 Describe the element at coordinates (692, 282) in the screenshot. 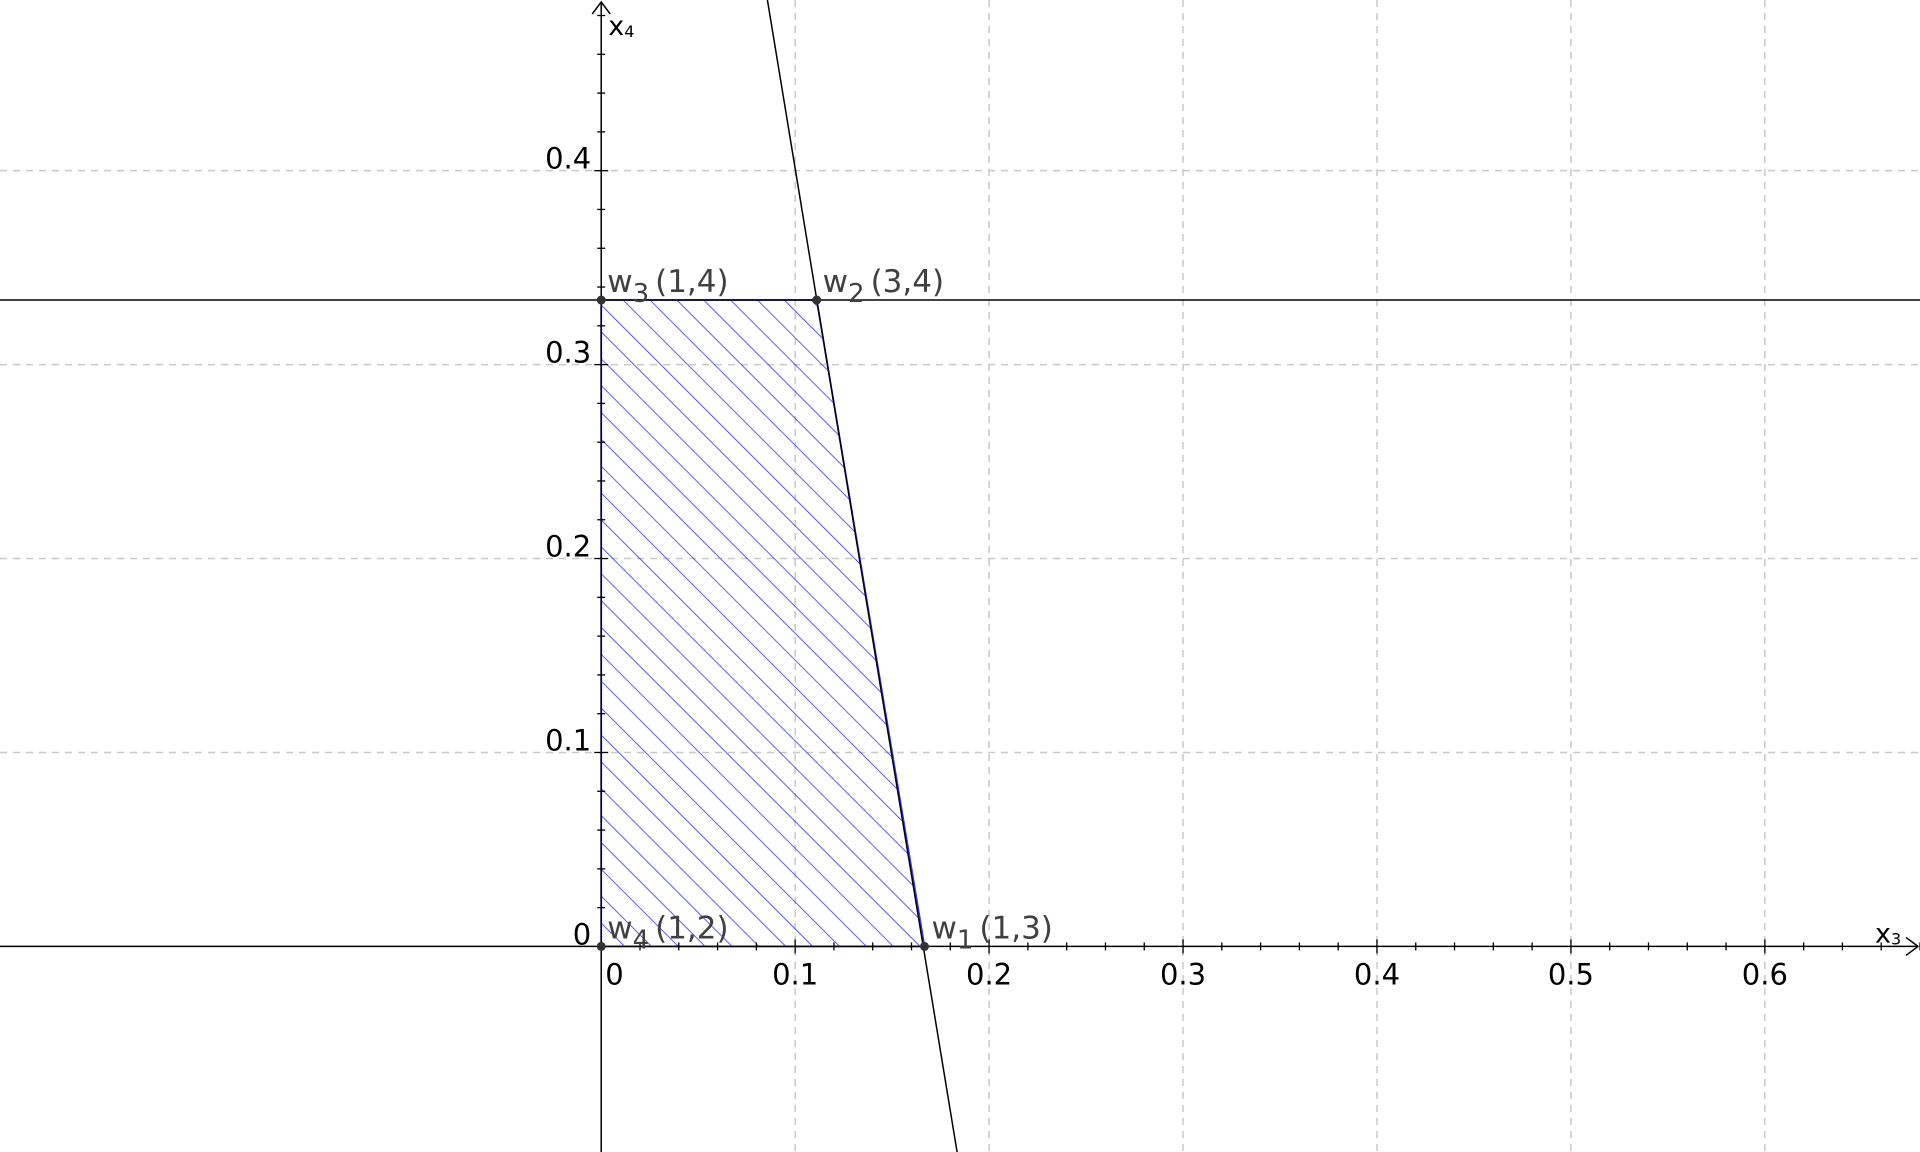

I see `point-label-coords: (1,4)` at that location.